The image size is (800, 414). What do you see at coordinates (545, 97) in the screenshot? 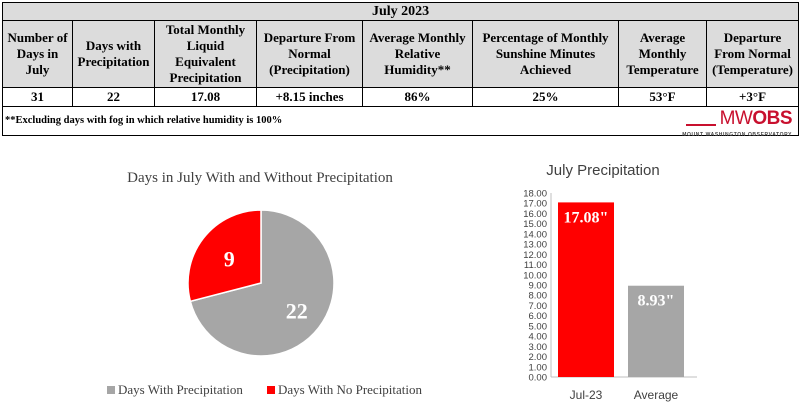
I see `table-value-5: 25%` at bounding box center [545, 97].